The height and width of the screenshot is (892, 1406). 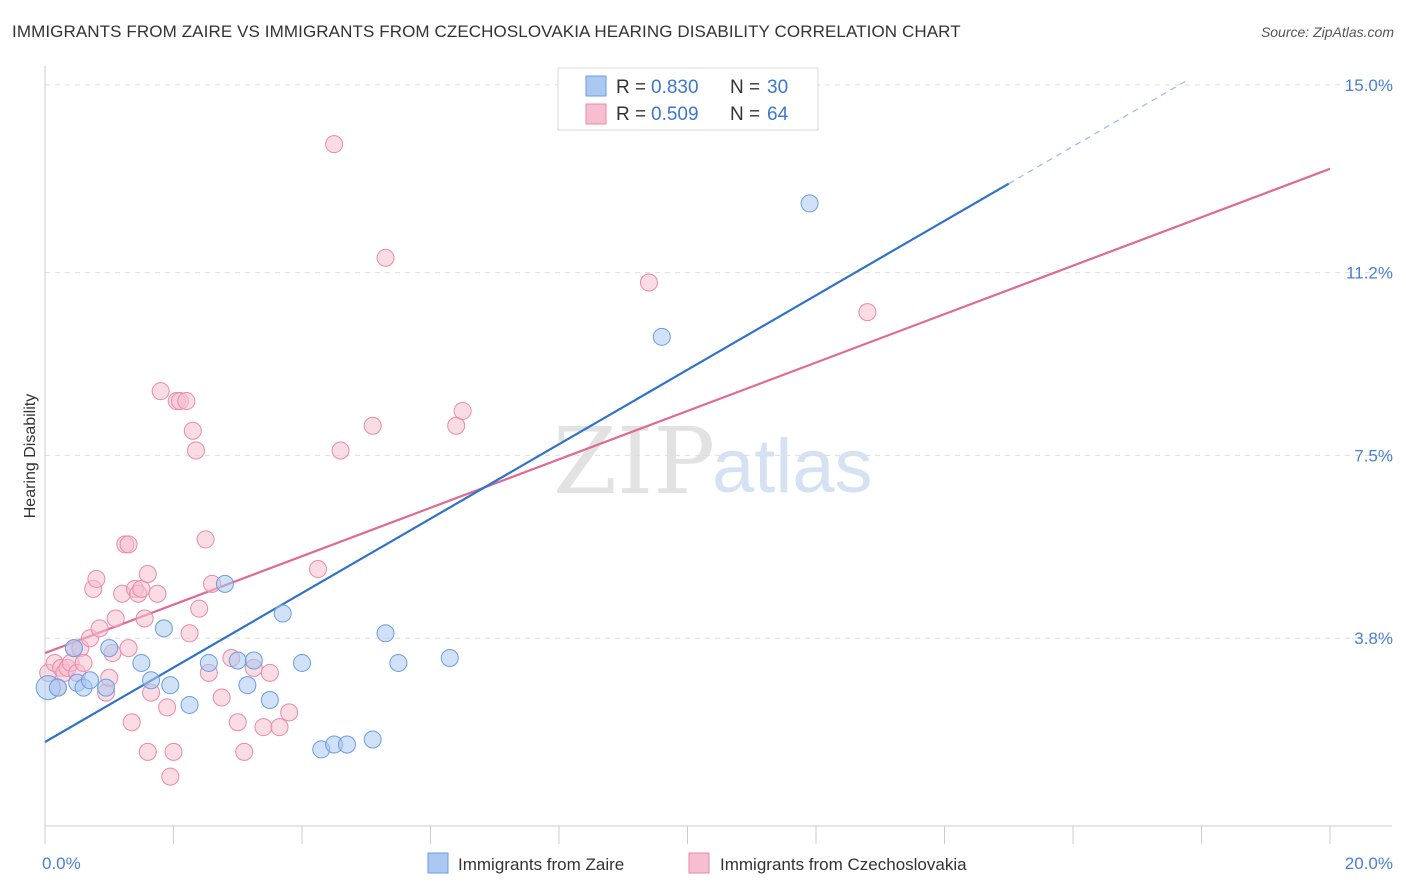 I want to click on bottom-label-czech: Immigrants from Czechoslovakia, so click(x=843, y=864).